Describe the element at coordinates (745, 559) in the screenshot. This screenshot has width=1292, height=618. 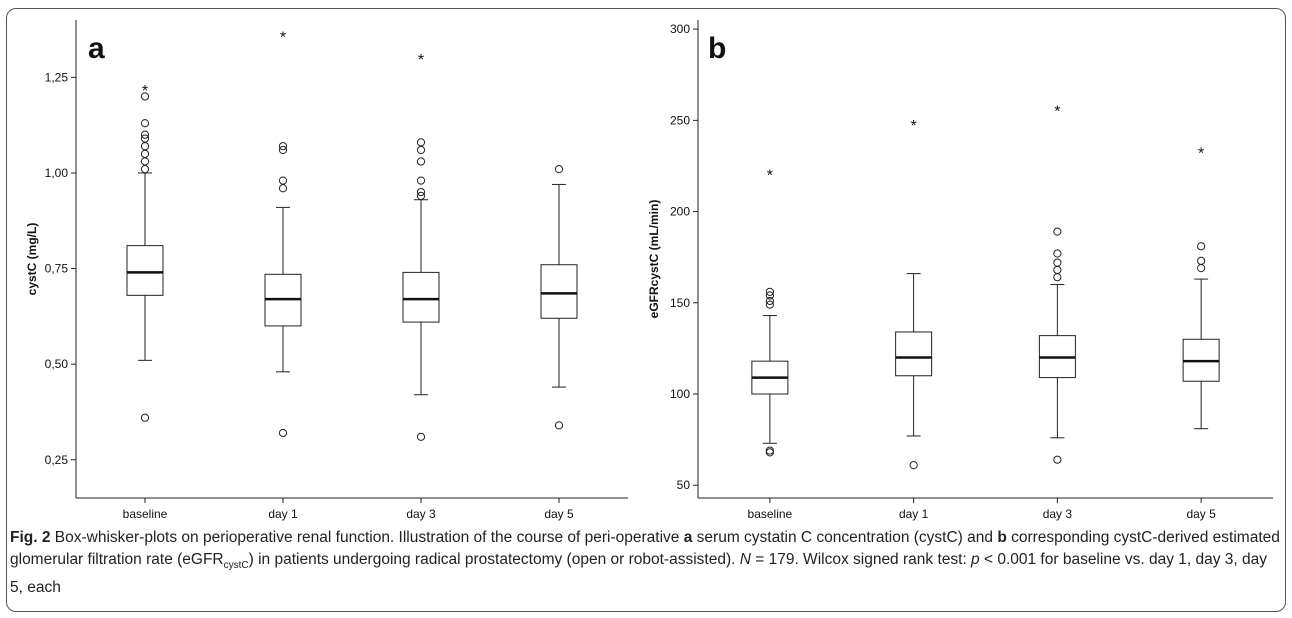
I see `caption-n-label: N` at that location.